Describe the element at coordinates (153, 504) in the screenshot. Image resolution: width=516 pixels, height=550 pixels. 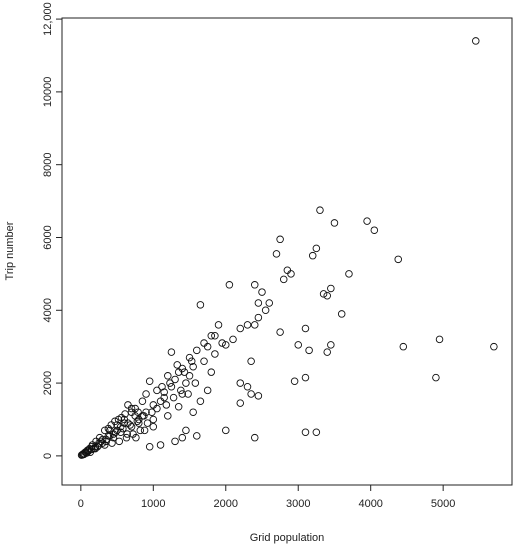
I see `x-tick-label: 1000` at that location.